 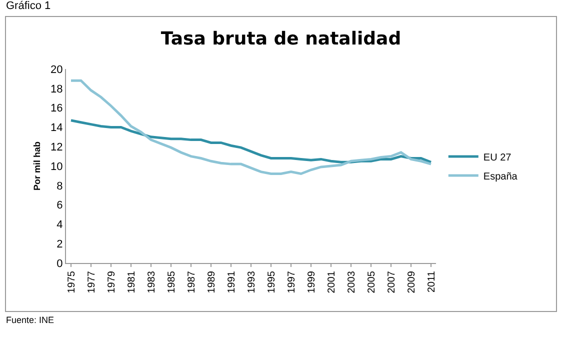 I want to click on chart-title: Tasa bruta de natalidad, so click(x=281, y=39).